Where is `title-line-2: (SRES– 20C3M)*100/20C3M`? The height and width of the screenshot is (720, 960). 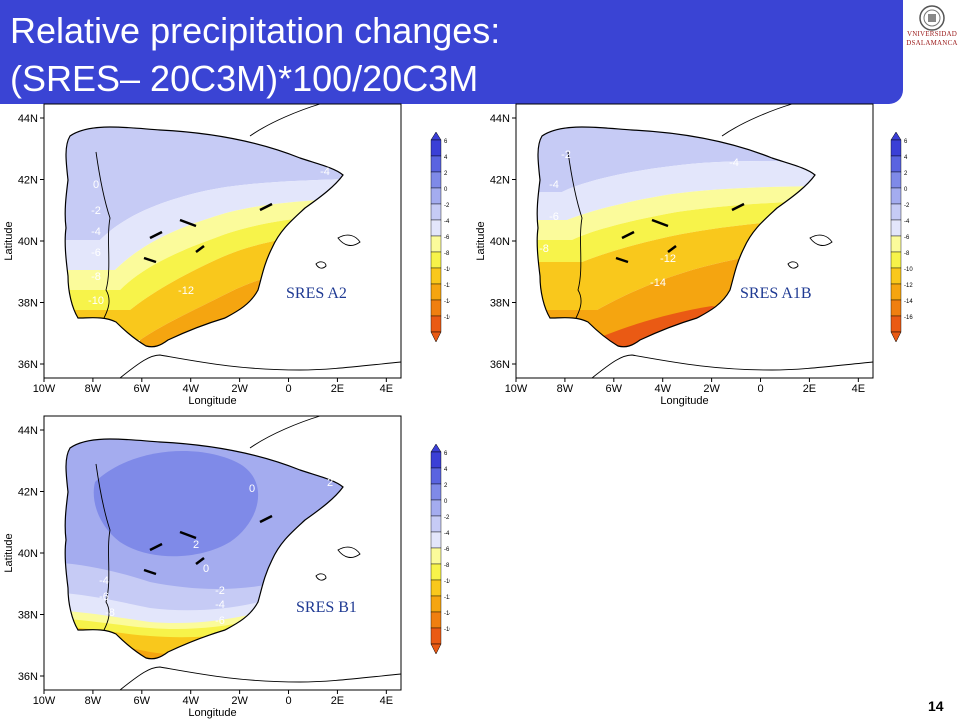
title-line-2: (SRES– 20C3M)*100/20C3M is located at coordinates (244, 78).